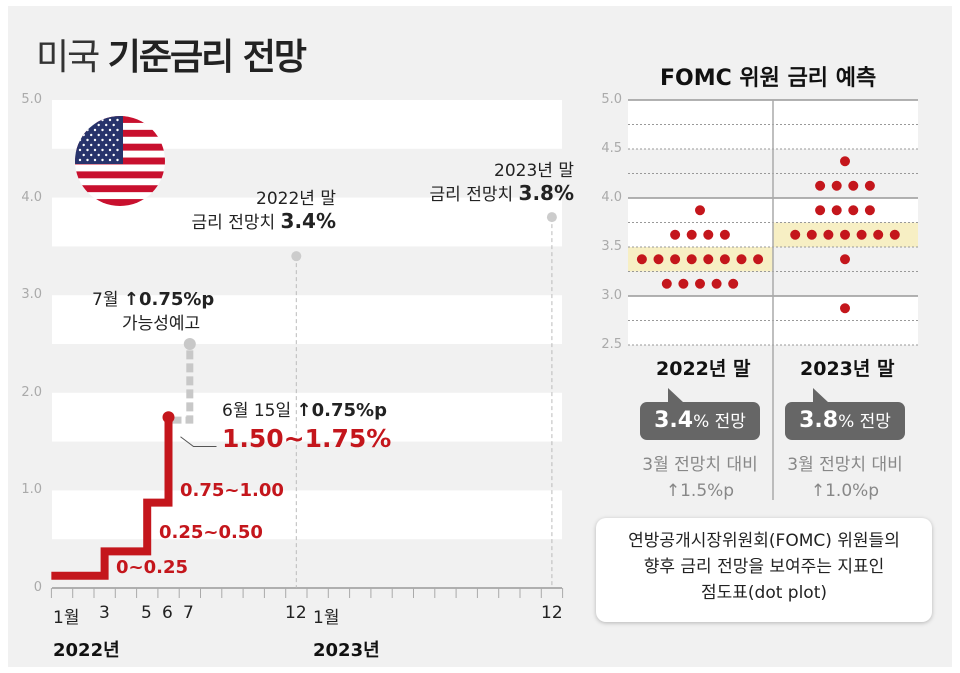 The width and height of the screenshot is (960, 673). Describe the element at coordinates (152, 567) in the screenshot. I see `step-label: 0~0.25` at that location.